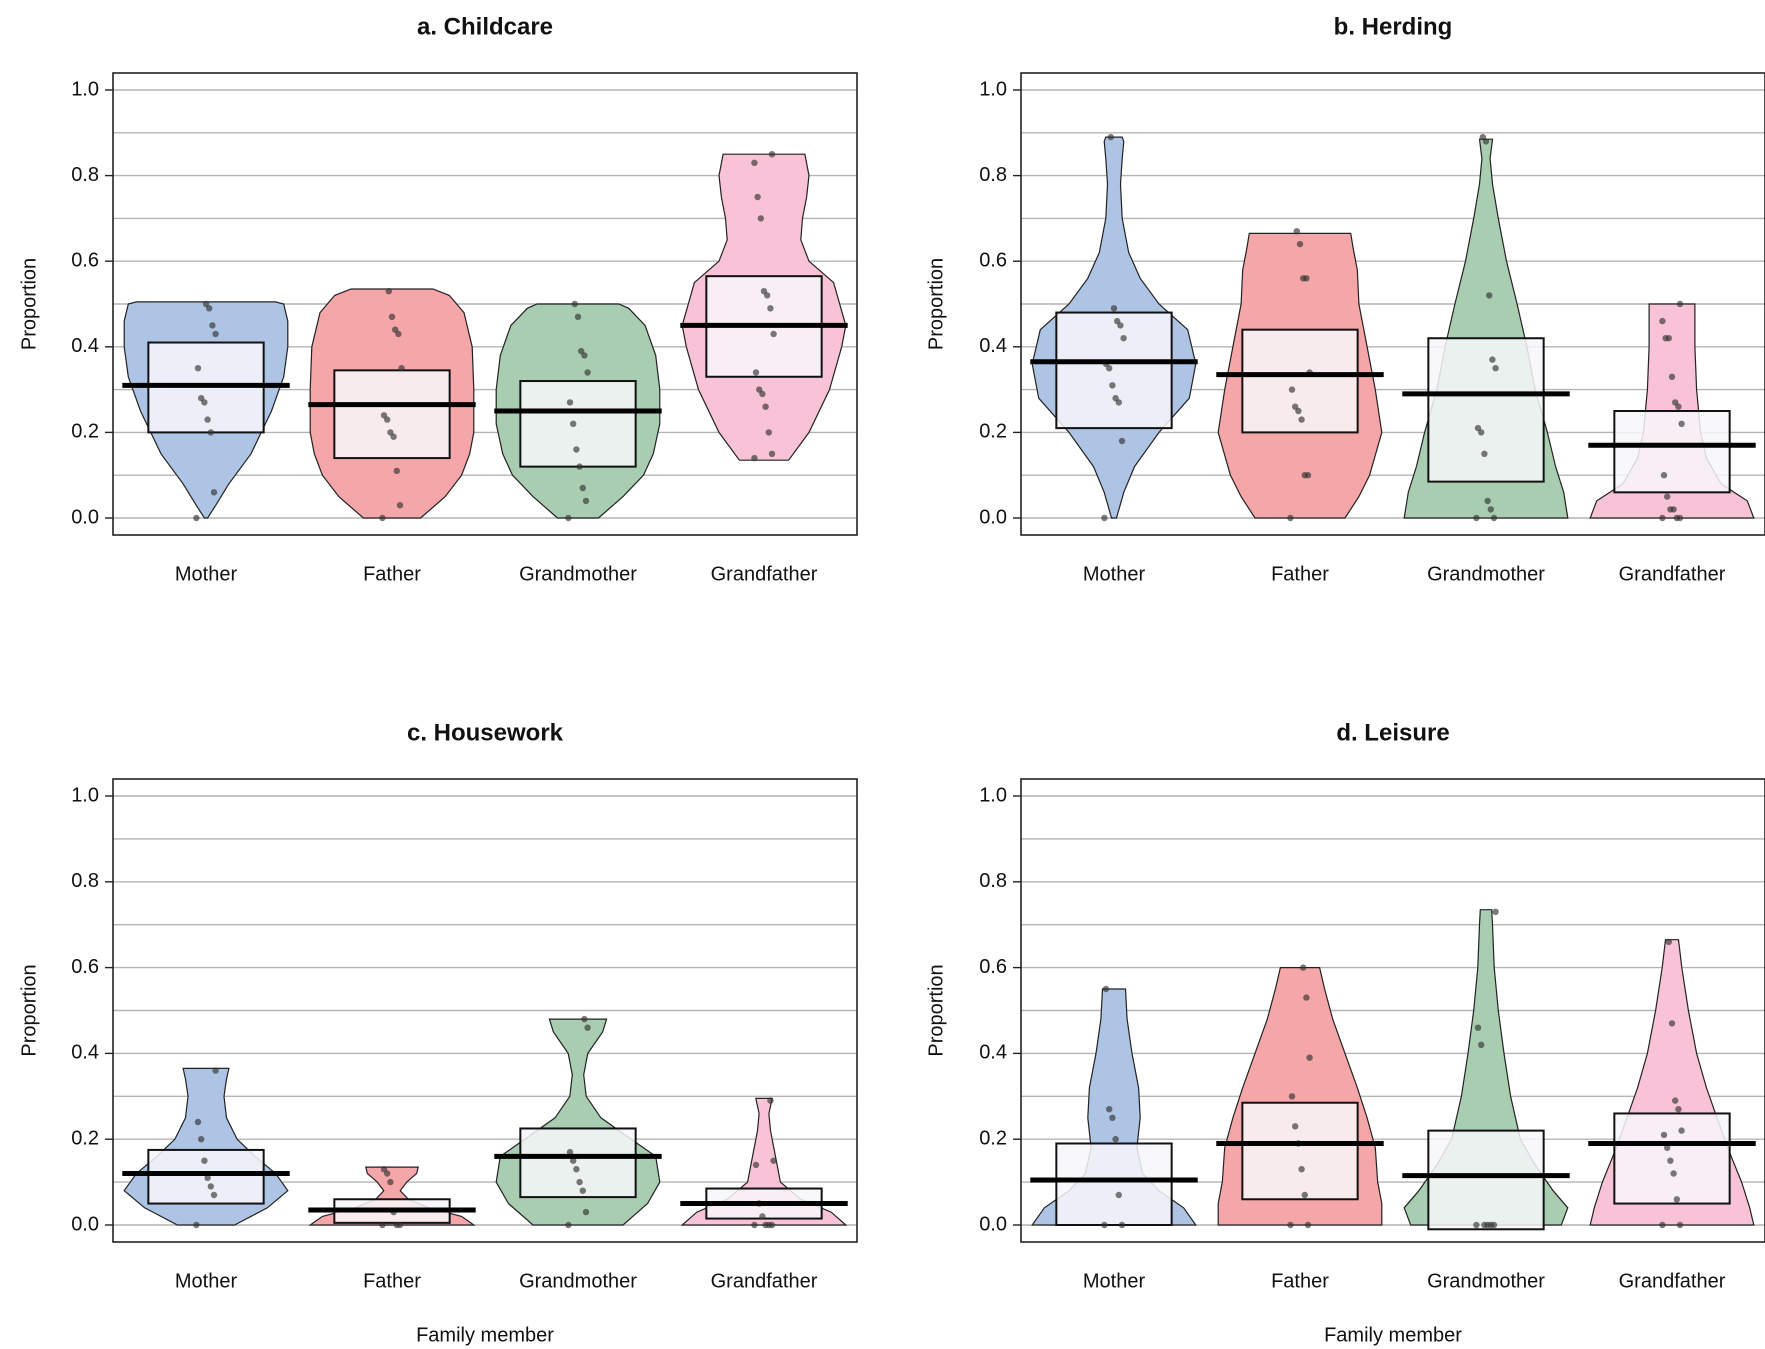 The width and height of the screenshot is (1765, 1349). What do you see at coordinates (1300, 375) in the screenshot?
I see `group-father` at bounding box center [1300, 375].